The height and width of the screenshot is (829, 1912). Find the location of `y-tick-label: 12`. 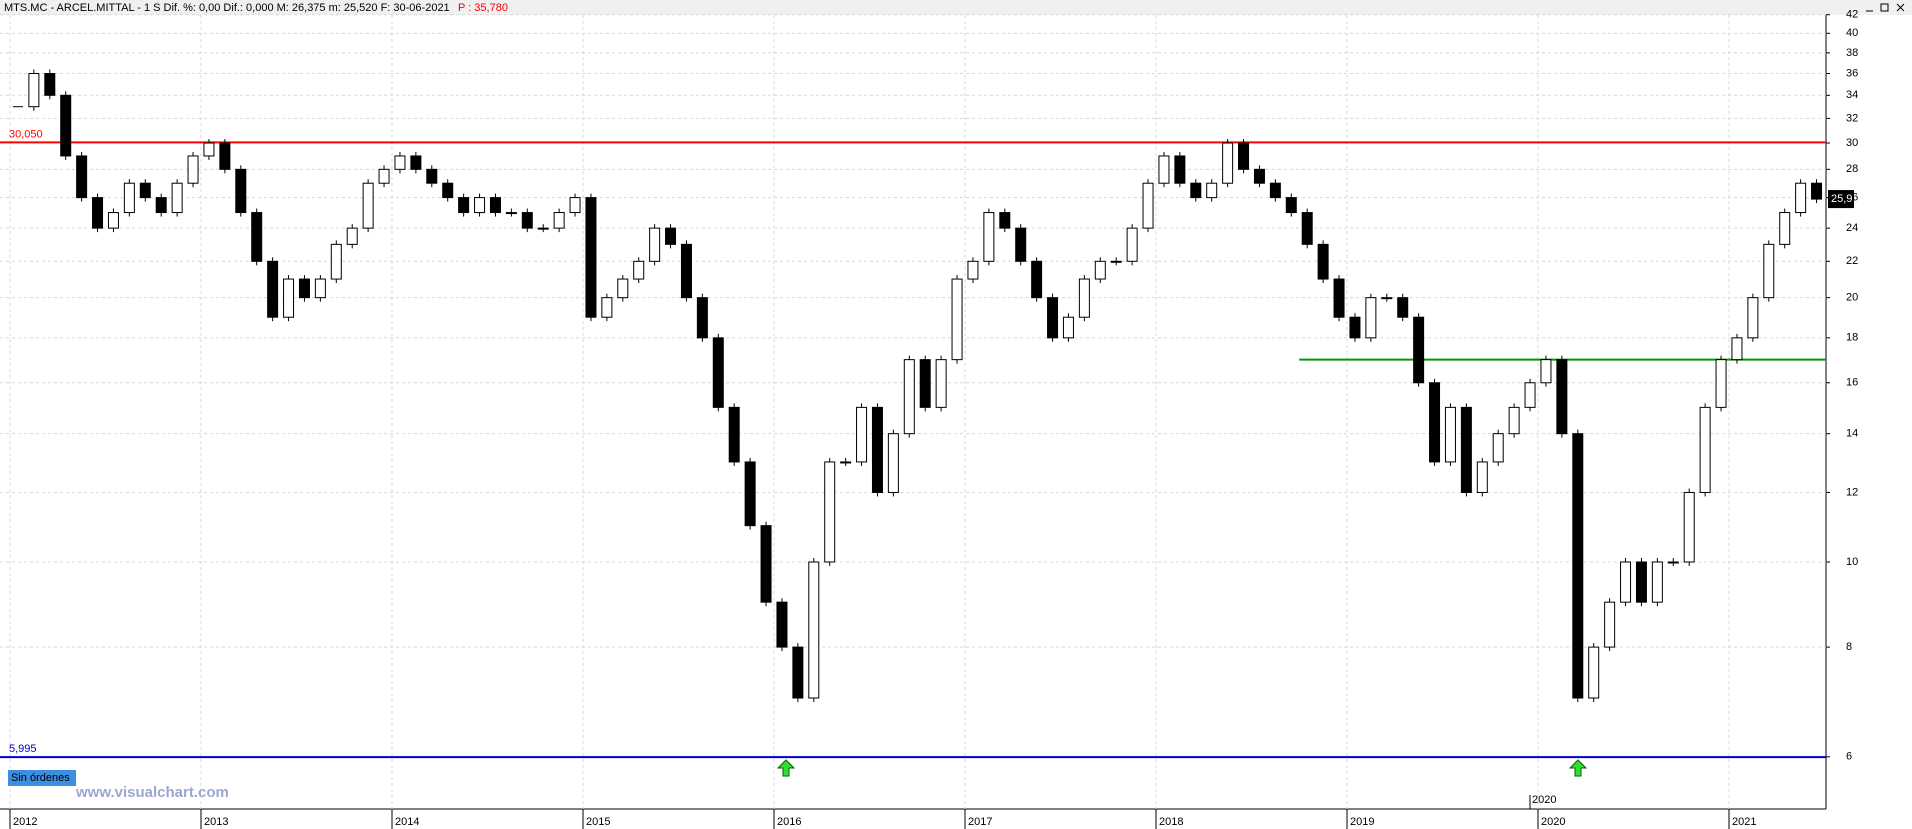

y-tick-label: 12 is located at coordinates (1852, 492).